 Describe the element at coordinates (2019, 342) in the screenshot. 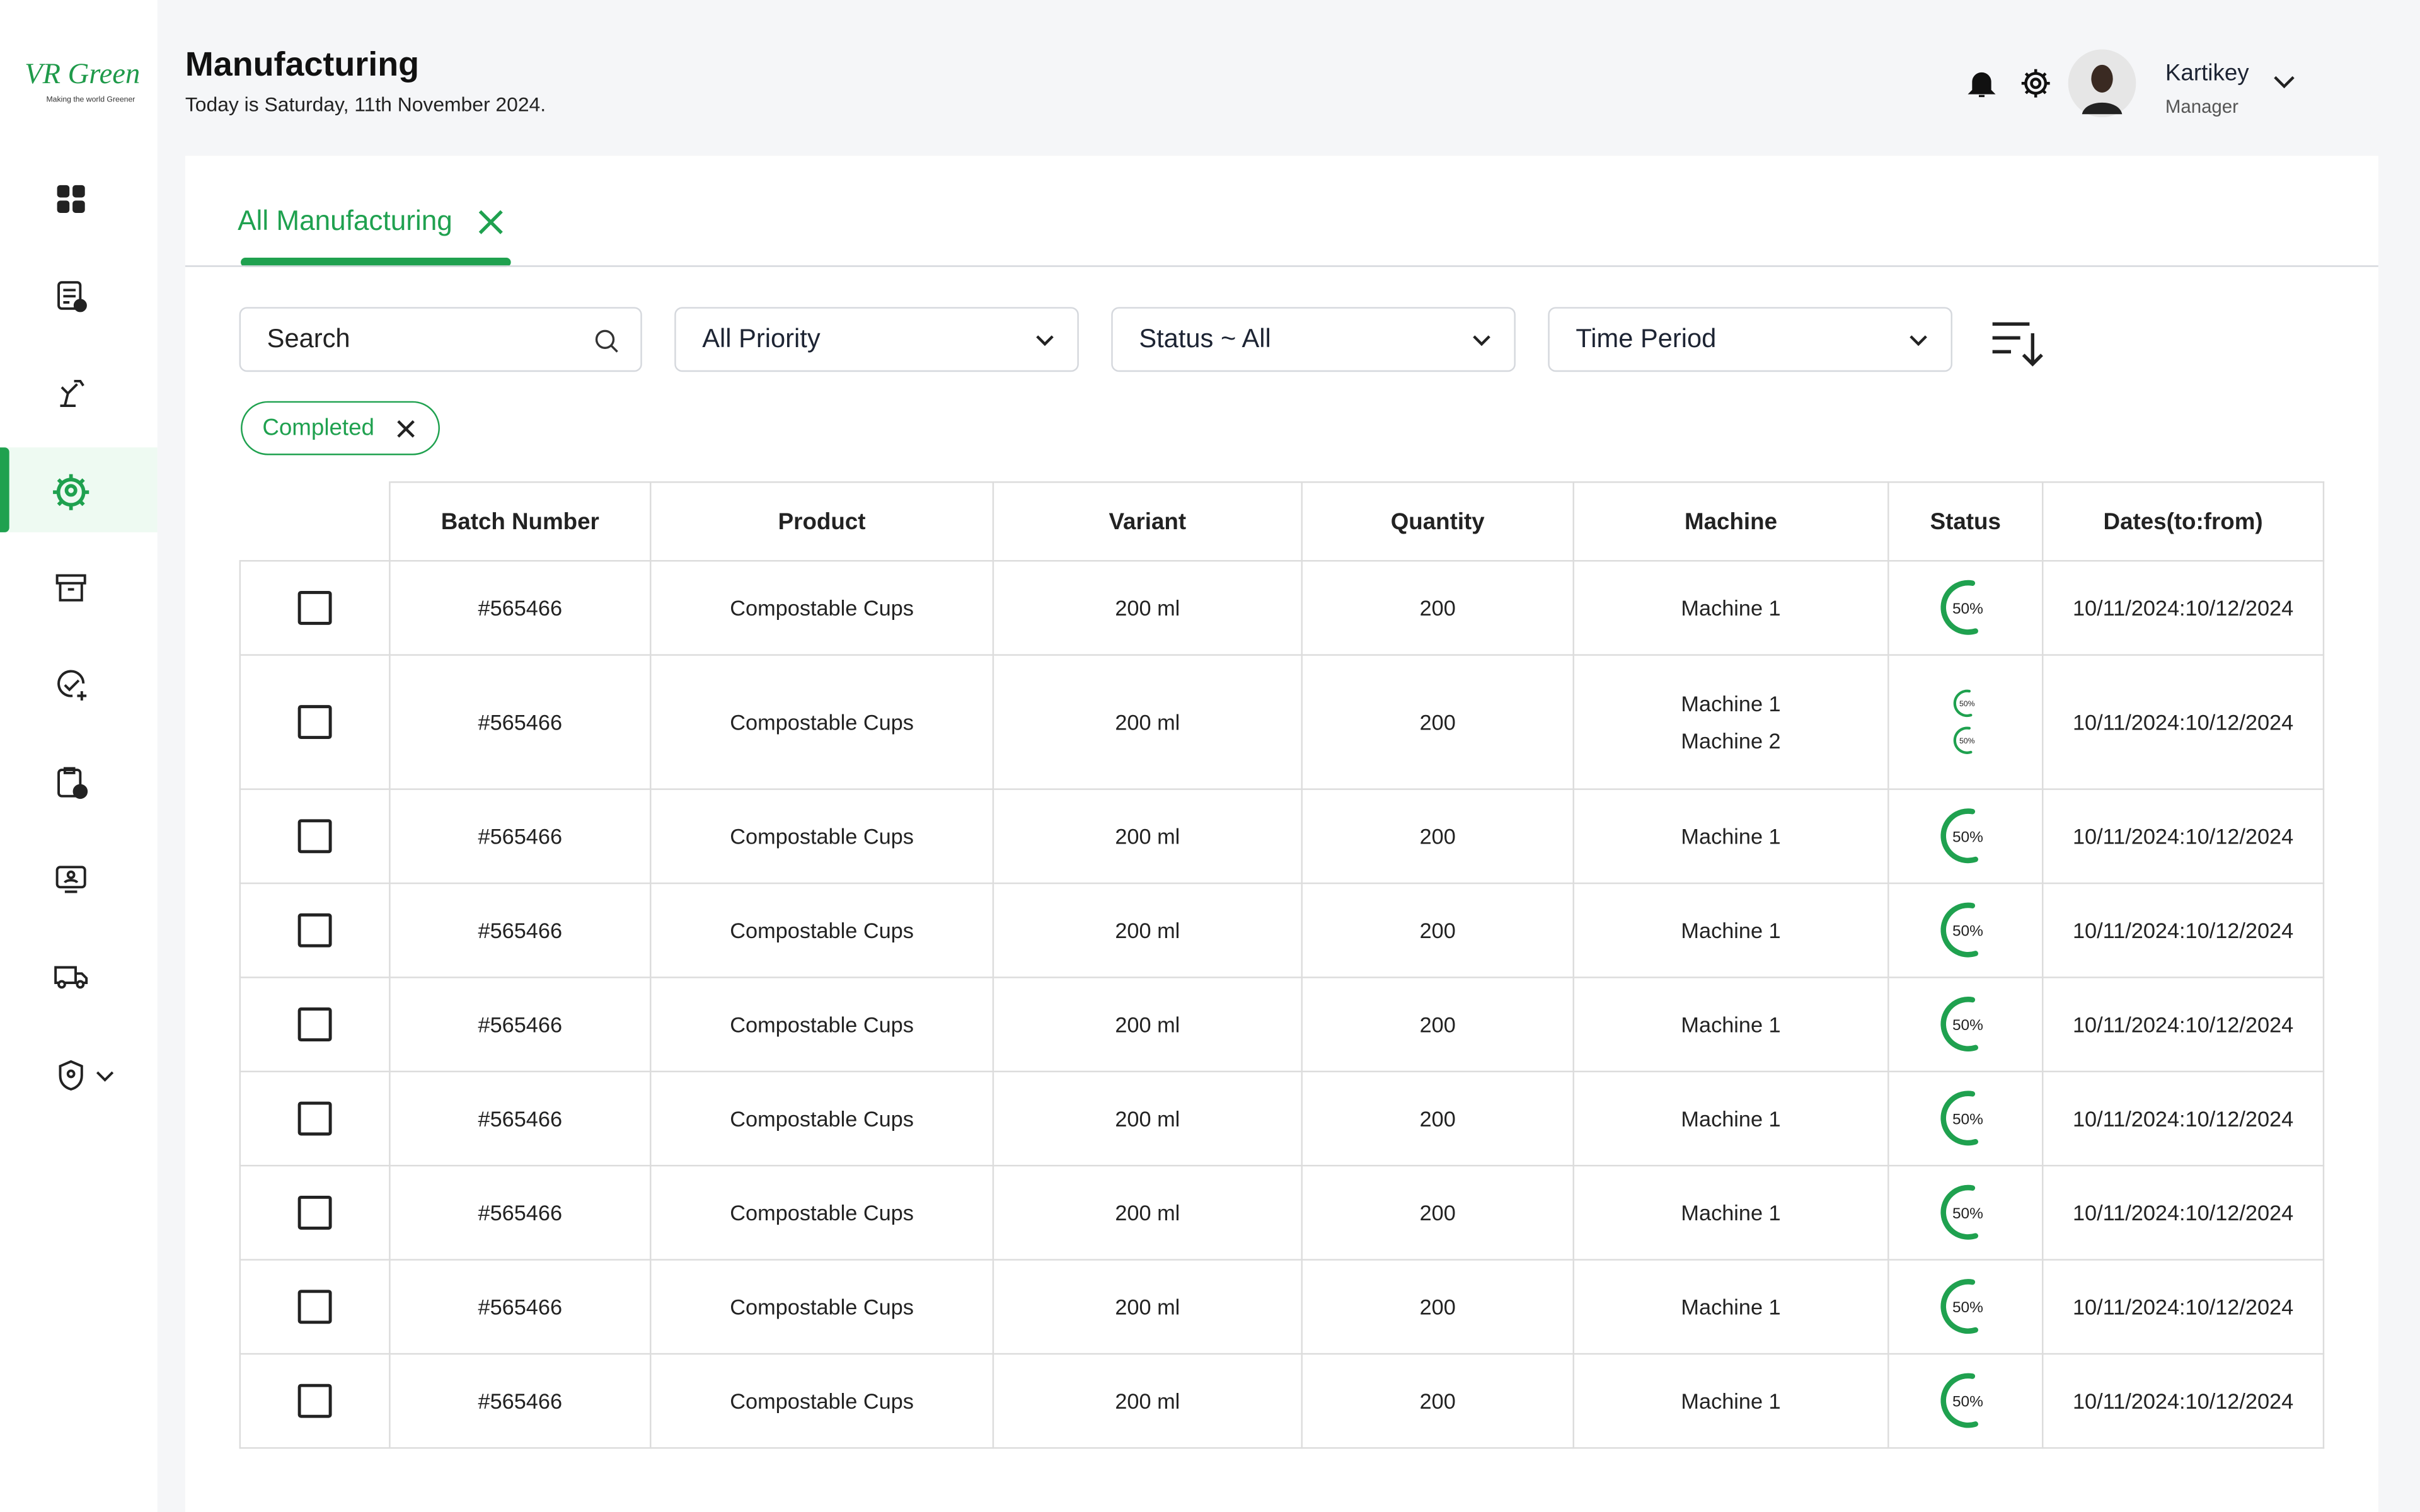

I see `sort-button` at that location.